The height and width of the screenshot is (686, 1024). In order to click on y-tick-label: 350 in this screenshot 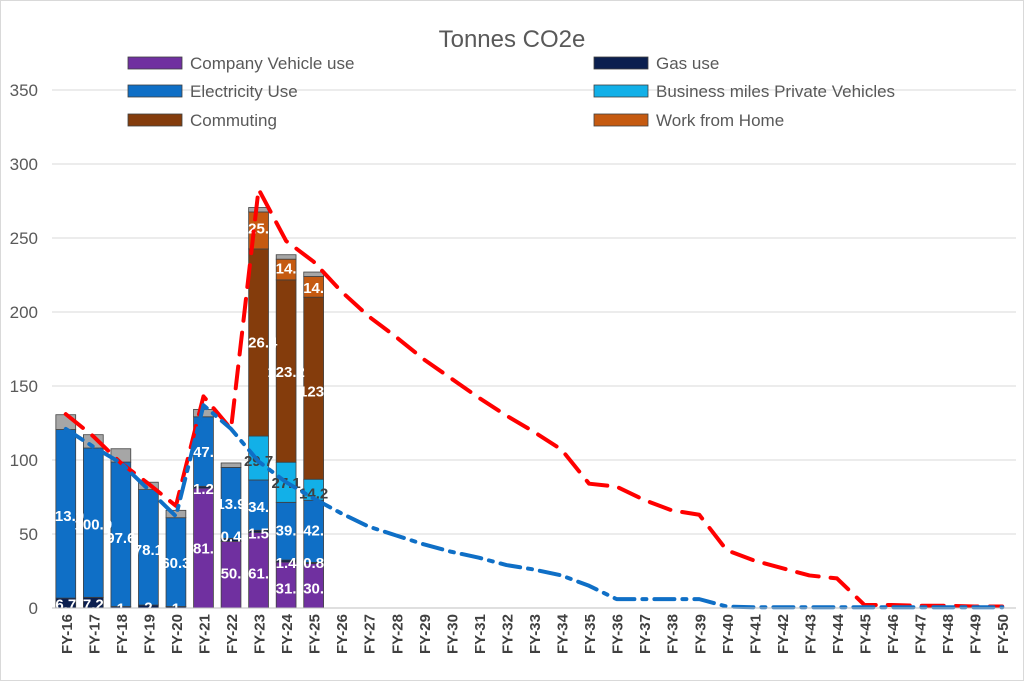, I will do `click(24, 90)`.